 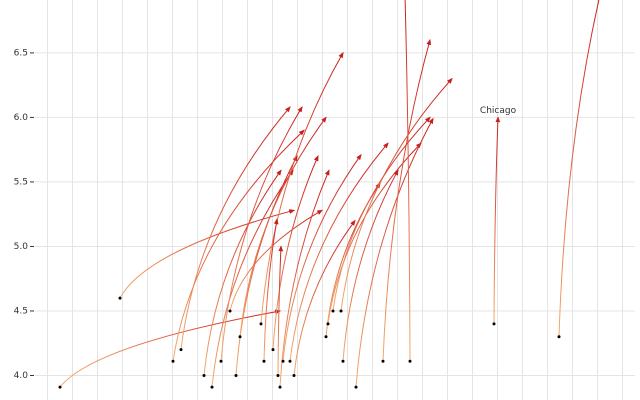 What do you see at coordinates (21, 376) in the screenshot?
I see `y-tick-label: 4.0` at bounding box center [21, 376].